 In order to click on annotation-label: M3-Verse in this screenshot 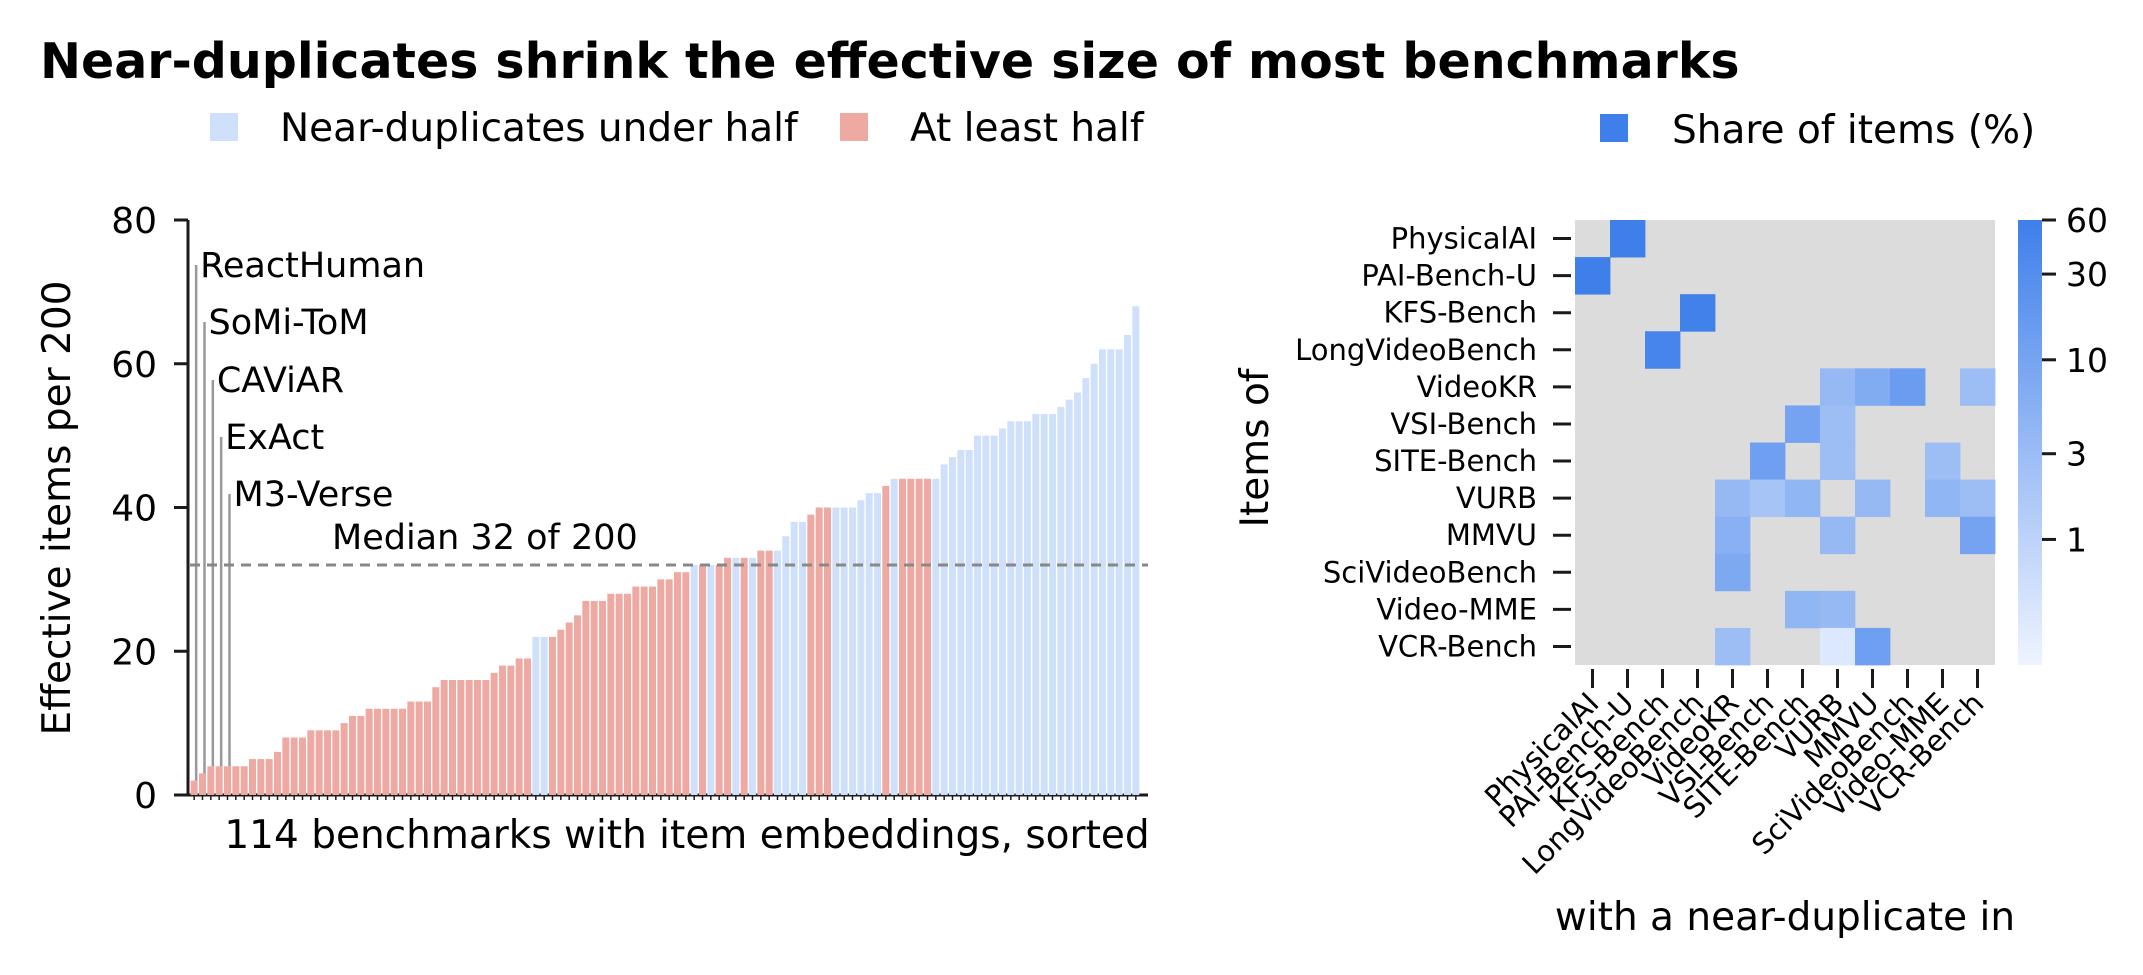, I will do `click(314, 495)`.